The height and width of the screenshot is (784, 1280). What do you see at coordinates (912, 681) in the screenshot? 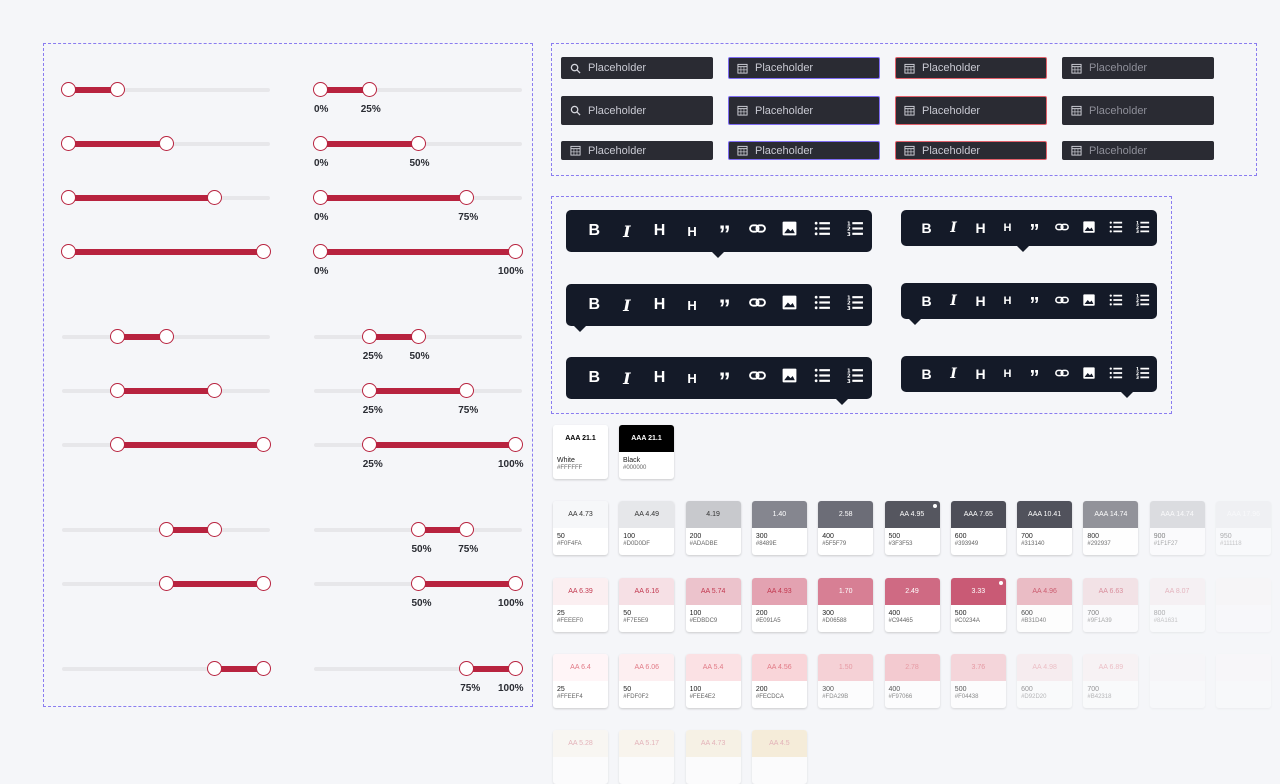
I see `color-swatch: 2.78 400 #F97066` at bounding box center [912, 681].